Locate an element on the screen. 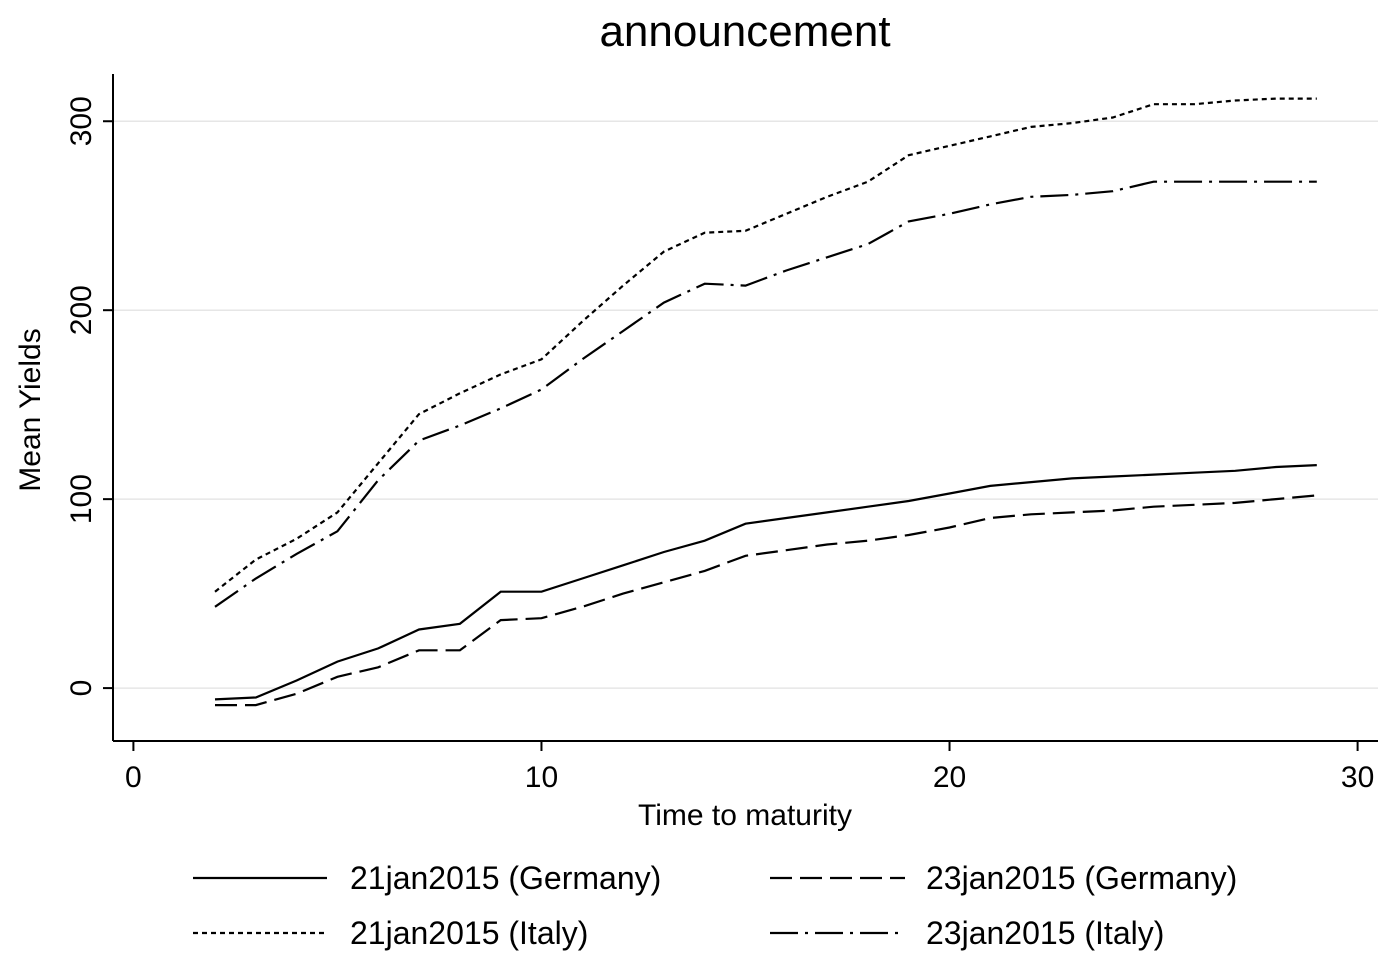 The height and width of the screenshot is (953, 1379). x-tick-label: 30 is located at coordinates (1357, 777).